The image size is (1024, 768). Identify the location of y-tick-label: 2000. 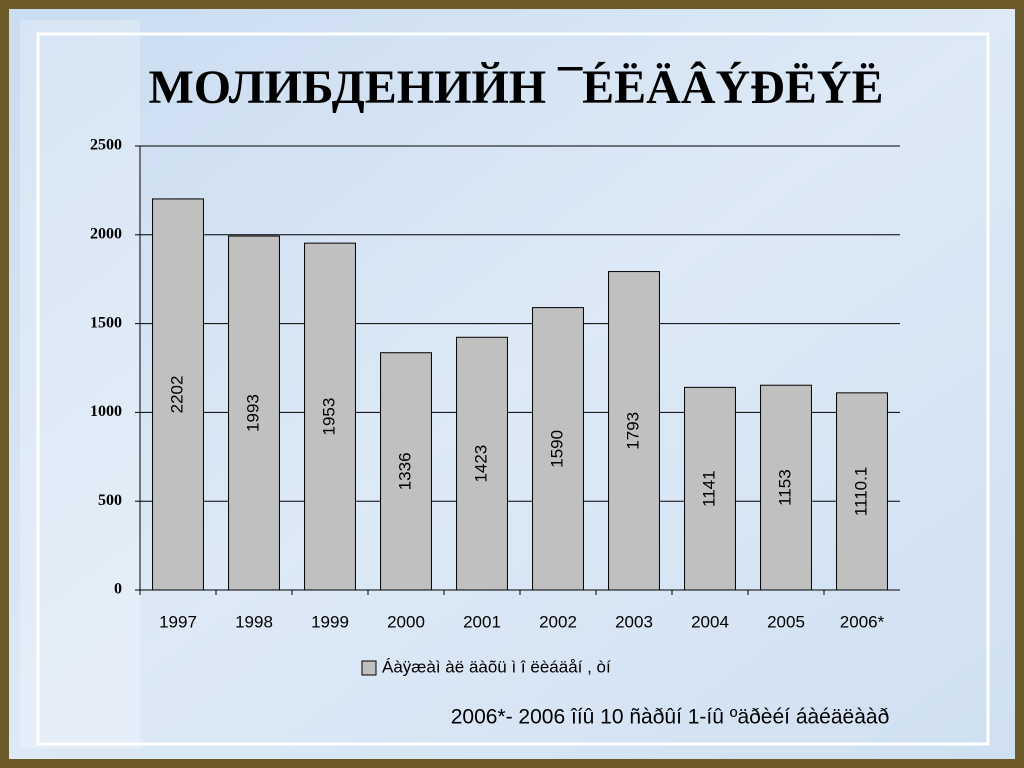
(106, 233).